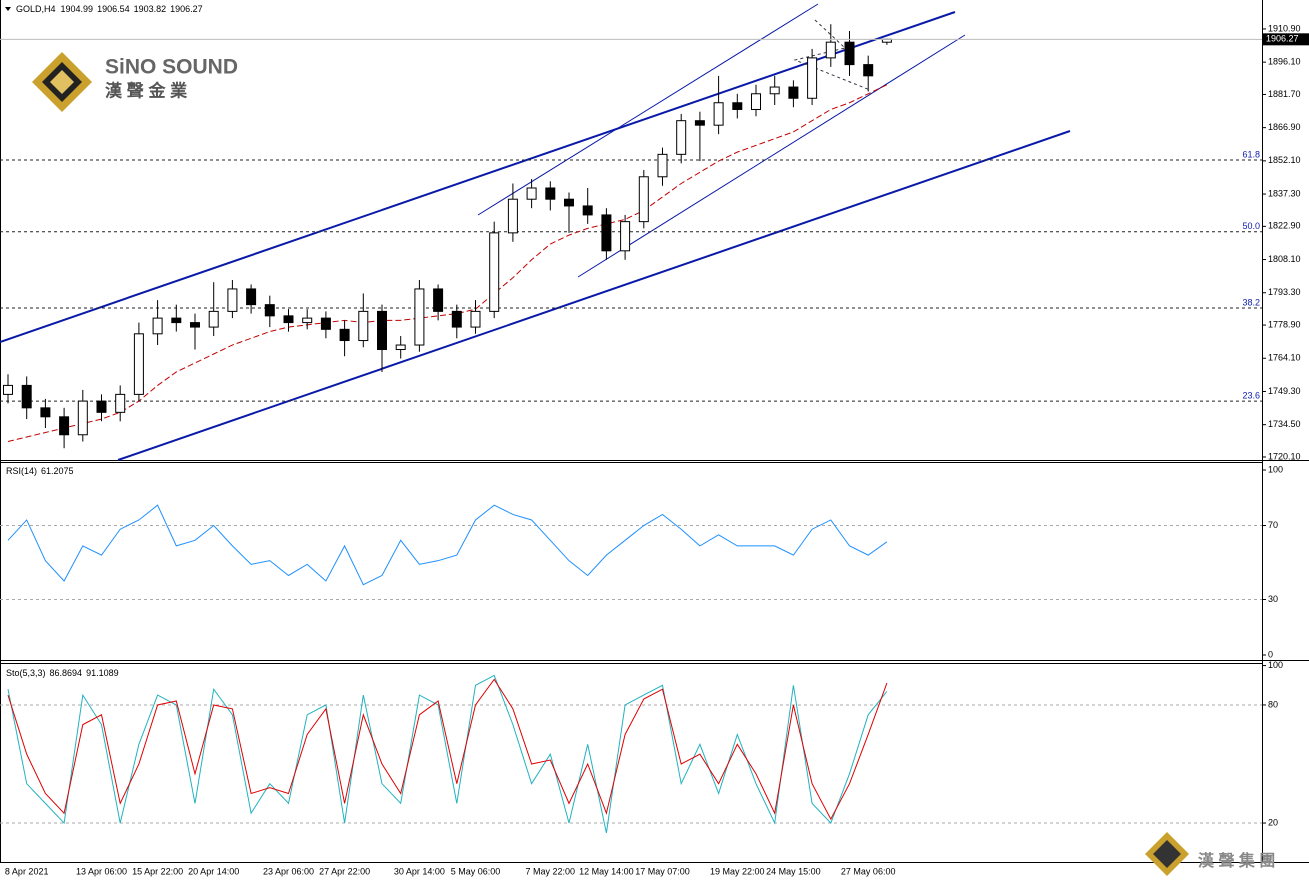 The image size is (1309, 882). Describe the element at coordinates (213, 871) in the screenshot. I see `x-tick-label: 20 Apr 14:00` at that location.